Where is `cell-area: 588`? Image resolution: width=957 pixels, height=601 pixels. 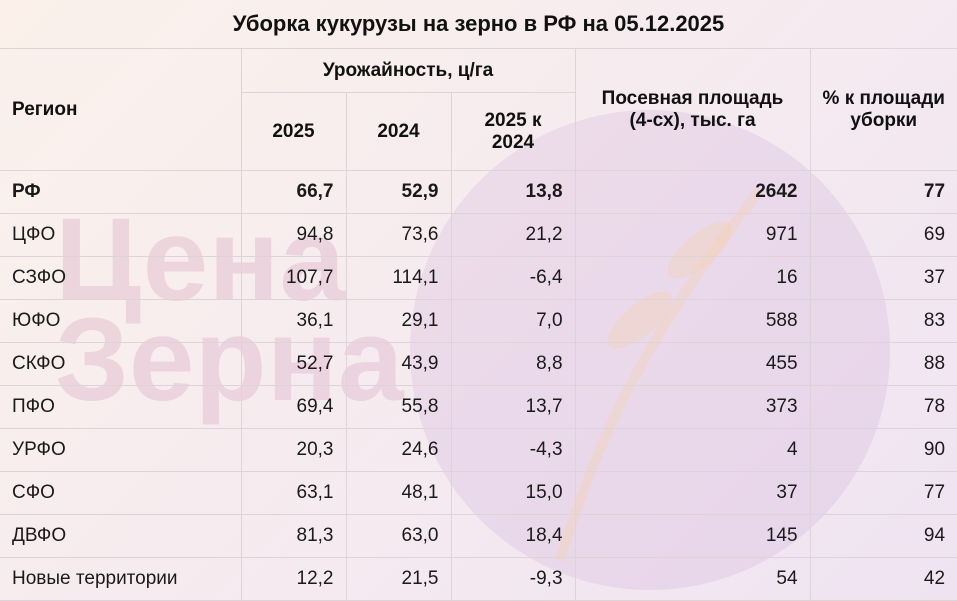
cell-area: 588 is located at coordinates (692, 321).